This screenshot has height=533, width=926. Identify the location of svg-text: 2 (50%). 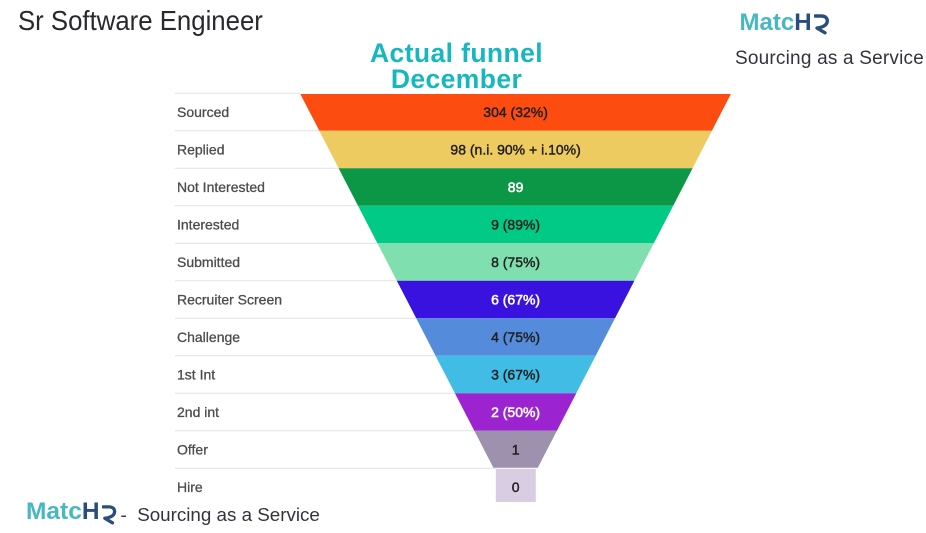
(515, 412).